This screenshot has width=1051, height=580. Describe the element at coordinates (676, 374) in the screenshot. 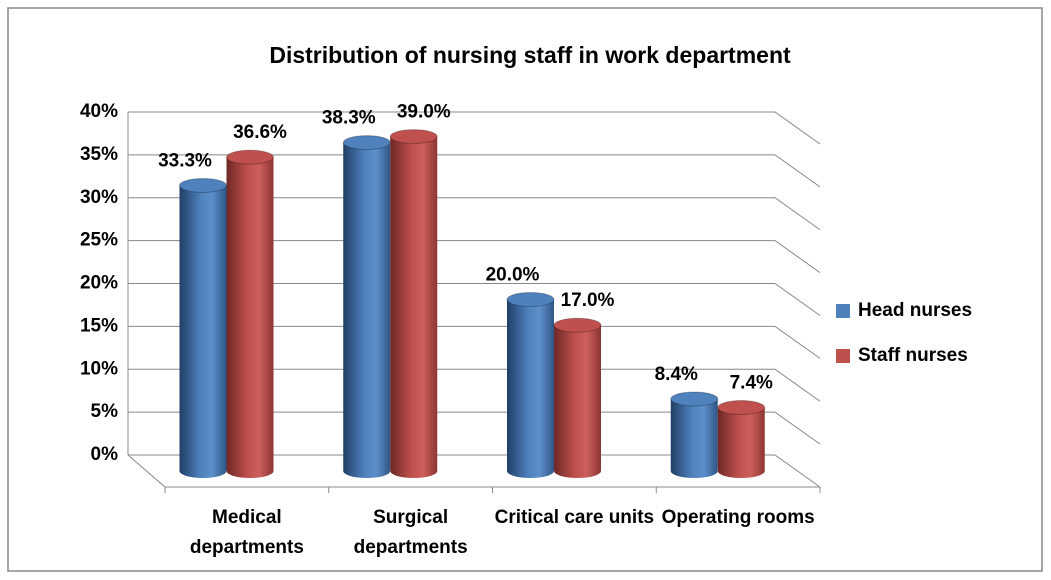

I see `data-label: 8.4%` at that location.